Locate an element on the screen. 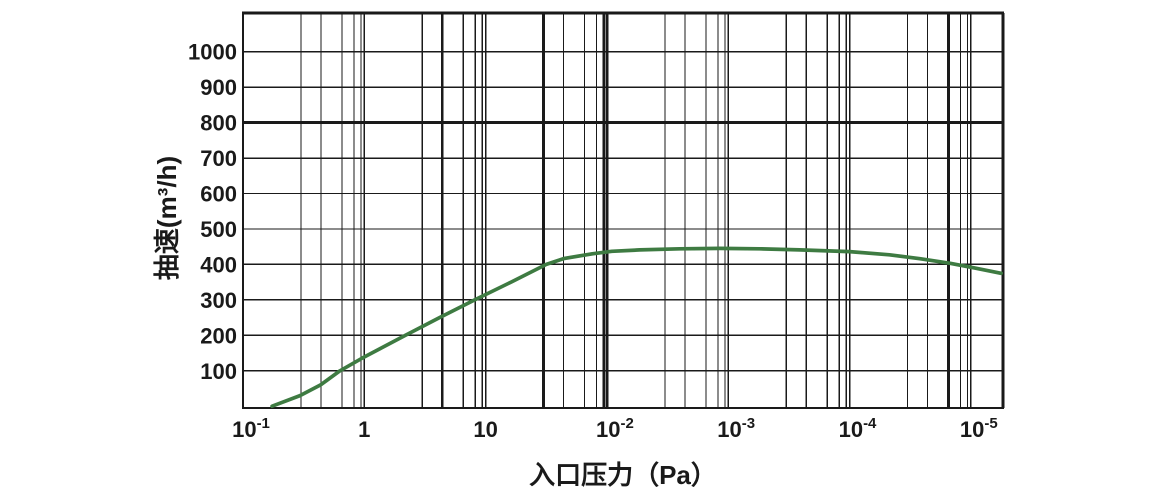 Image resolution: width=1160 pixels, height=500 pixels. x-axis-tick-labels: 10⁻¹ 1 10 10⁻² 10⁻³ 10⁻⁴ 10⁻⁵ is located at coordinates (615, 428).